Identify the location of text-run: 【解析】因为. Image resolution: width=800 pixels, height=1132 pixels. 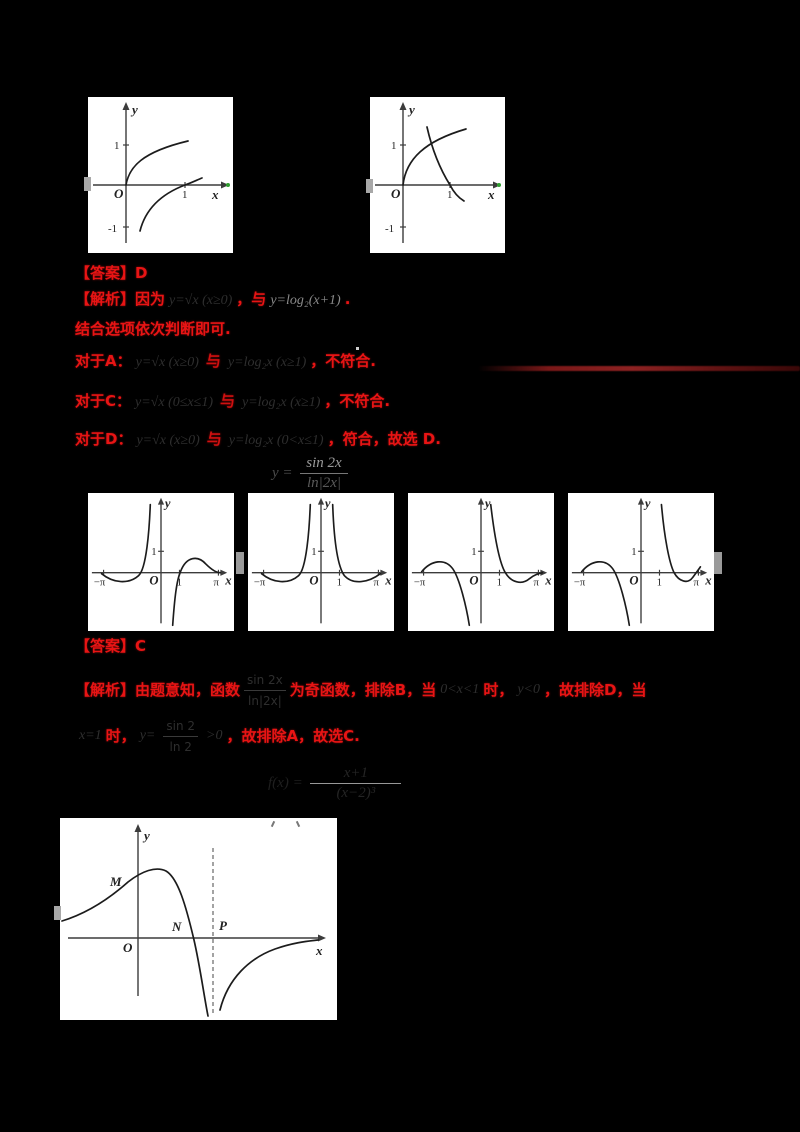
(120, 299).